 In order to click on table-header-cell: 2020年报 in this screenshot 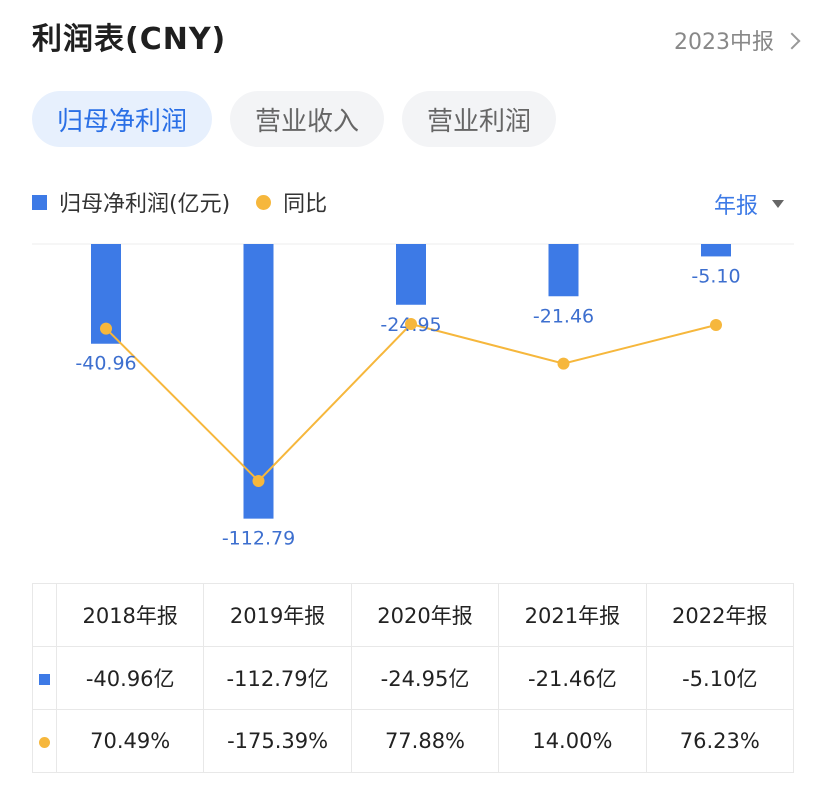, I will do `click(425, 615)`.